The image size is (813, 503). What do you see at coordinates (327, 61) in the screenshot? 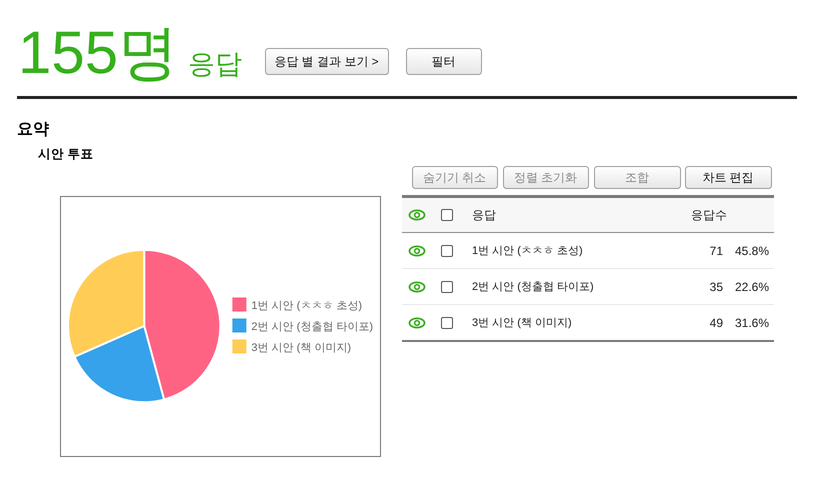
I see `button: 응답 별 결과 보기 >` at bounding box center [327, 61].